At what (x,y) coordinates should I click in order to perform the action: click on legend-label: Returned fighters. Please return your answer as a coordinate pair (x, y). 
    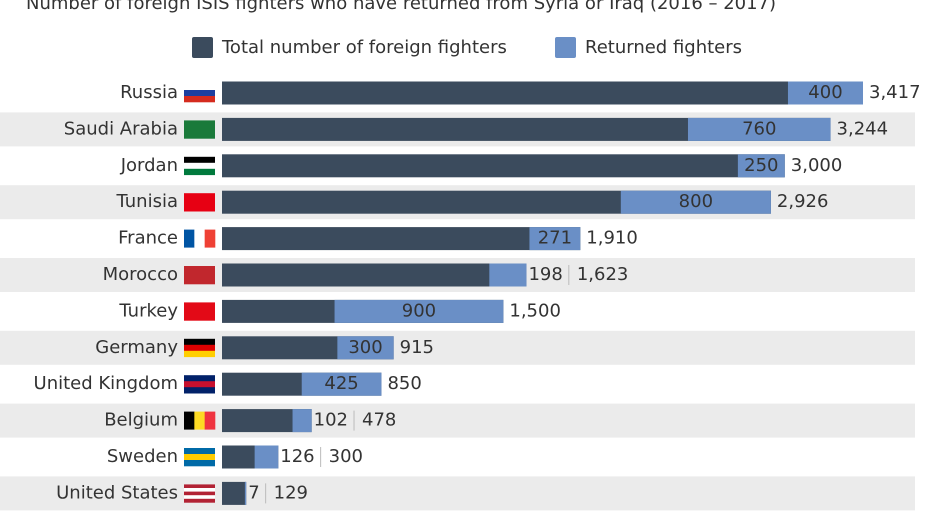
    Looking at the image, I should click on (663, 47).